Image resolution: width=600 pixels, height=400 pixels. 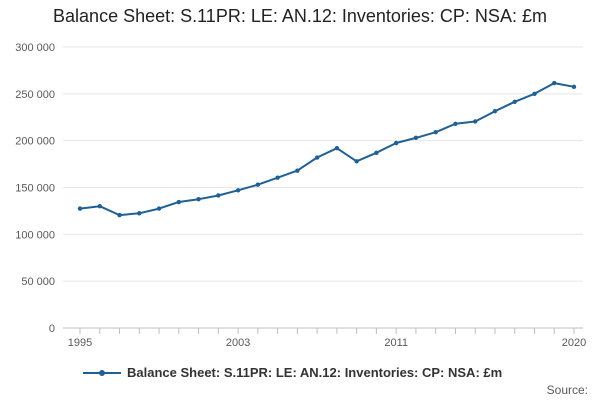 I want to click on x-tick-label: 1995, so click(x=80, y=343).